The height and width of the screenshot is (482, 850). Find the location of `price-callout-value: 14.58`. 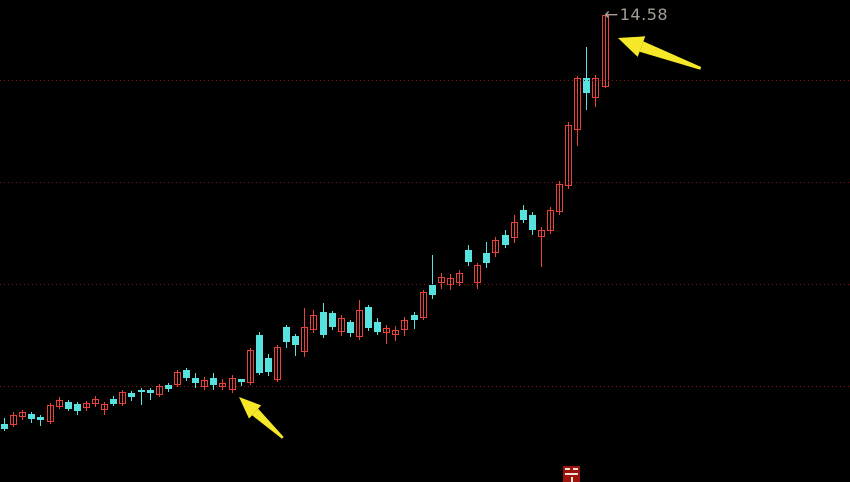

price-callout-value: 14.58 is located at coordinates (644, 14).